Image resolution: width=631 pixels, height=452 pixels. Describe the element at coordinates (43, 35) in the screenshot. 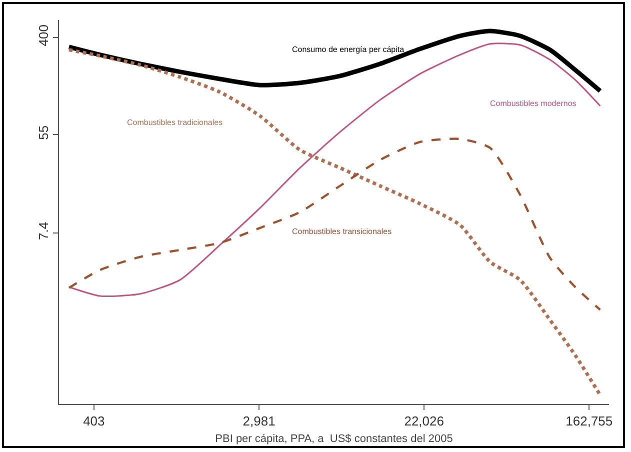

I see `y-tick-label: 400` at that location.